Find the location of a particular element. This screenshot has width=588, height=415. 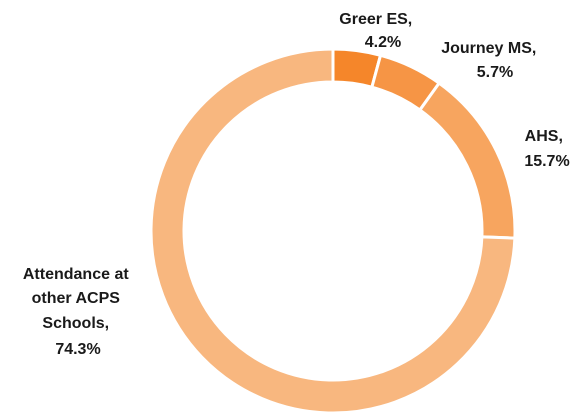

label-journey-ms-value: 5.7% is located at coordinates (495, 72).